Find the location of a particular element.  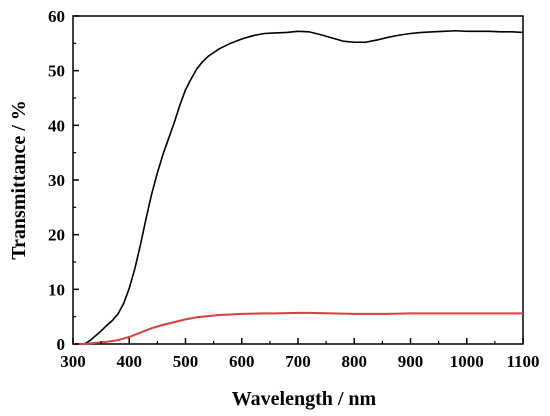

x-axis-title: Wavelength / nm is located at coordinates (304, 399).